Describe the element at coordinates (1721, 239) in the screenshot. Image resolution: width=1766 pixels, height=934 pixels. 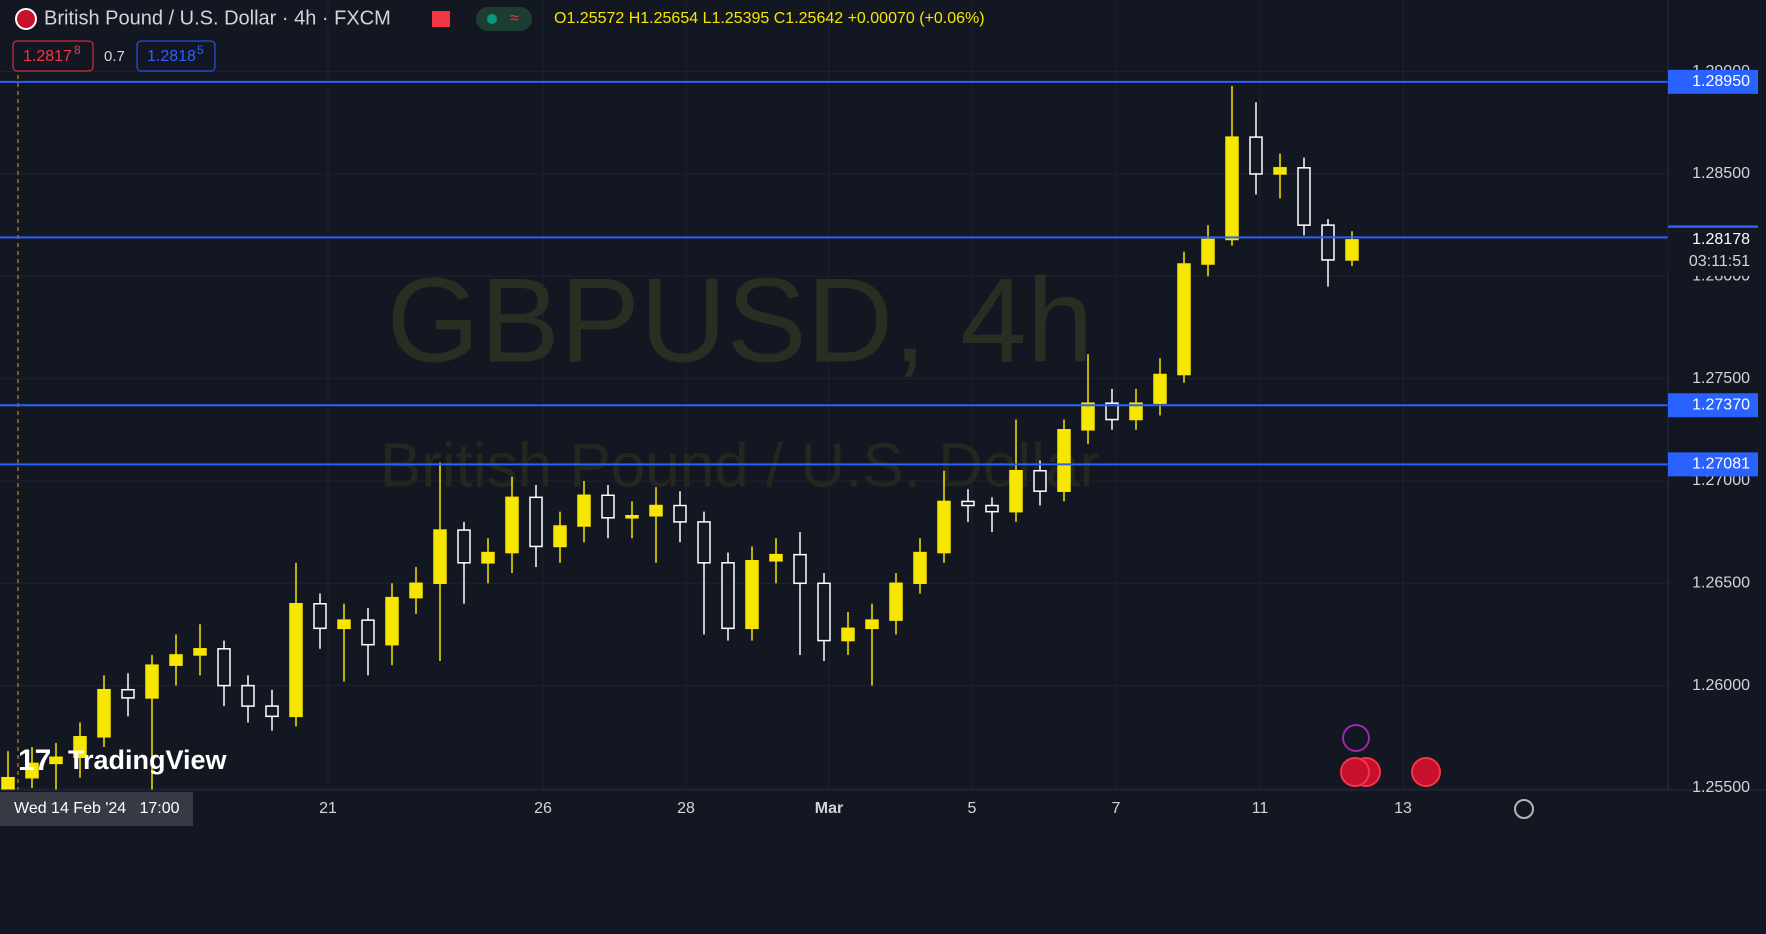
I see `last-price-label: 1.28178` at that location.